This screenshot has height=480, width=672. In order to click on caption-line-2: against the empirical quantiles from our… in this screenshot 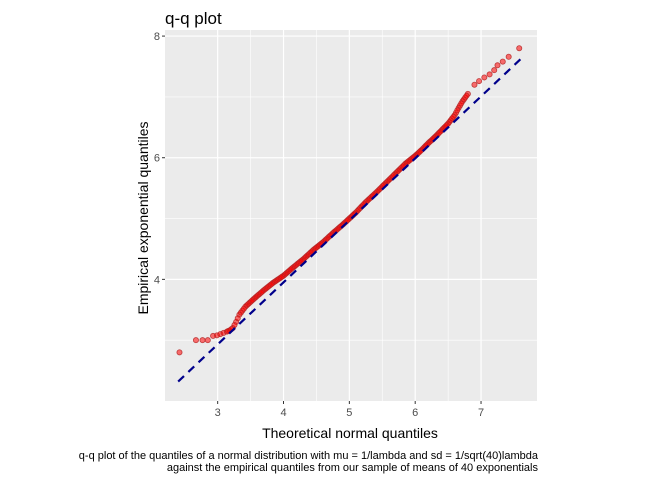, I will do `click(353, 468)`.